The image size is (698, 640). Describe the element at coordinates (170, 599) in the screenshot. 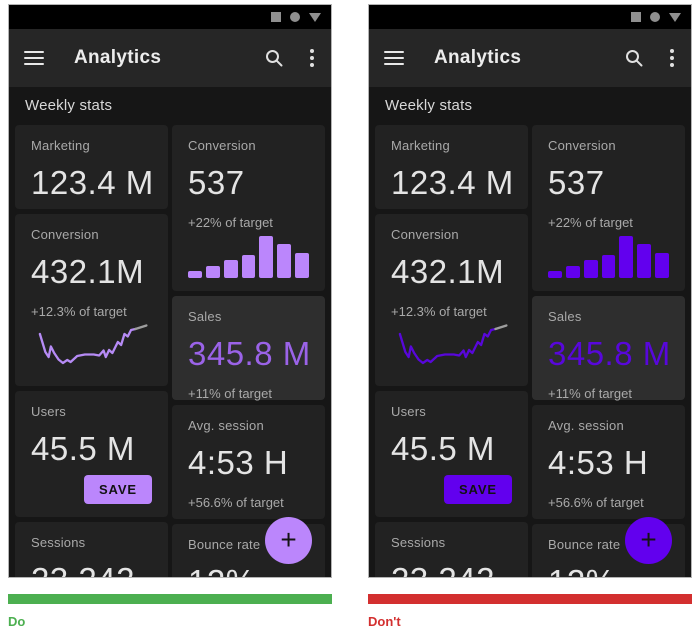

I see `do-indicator-bar` at that location.